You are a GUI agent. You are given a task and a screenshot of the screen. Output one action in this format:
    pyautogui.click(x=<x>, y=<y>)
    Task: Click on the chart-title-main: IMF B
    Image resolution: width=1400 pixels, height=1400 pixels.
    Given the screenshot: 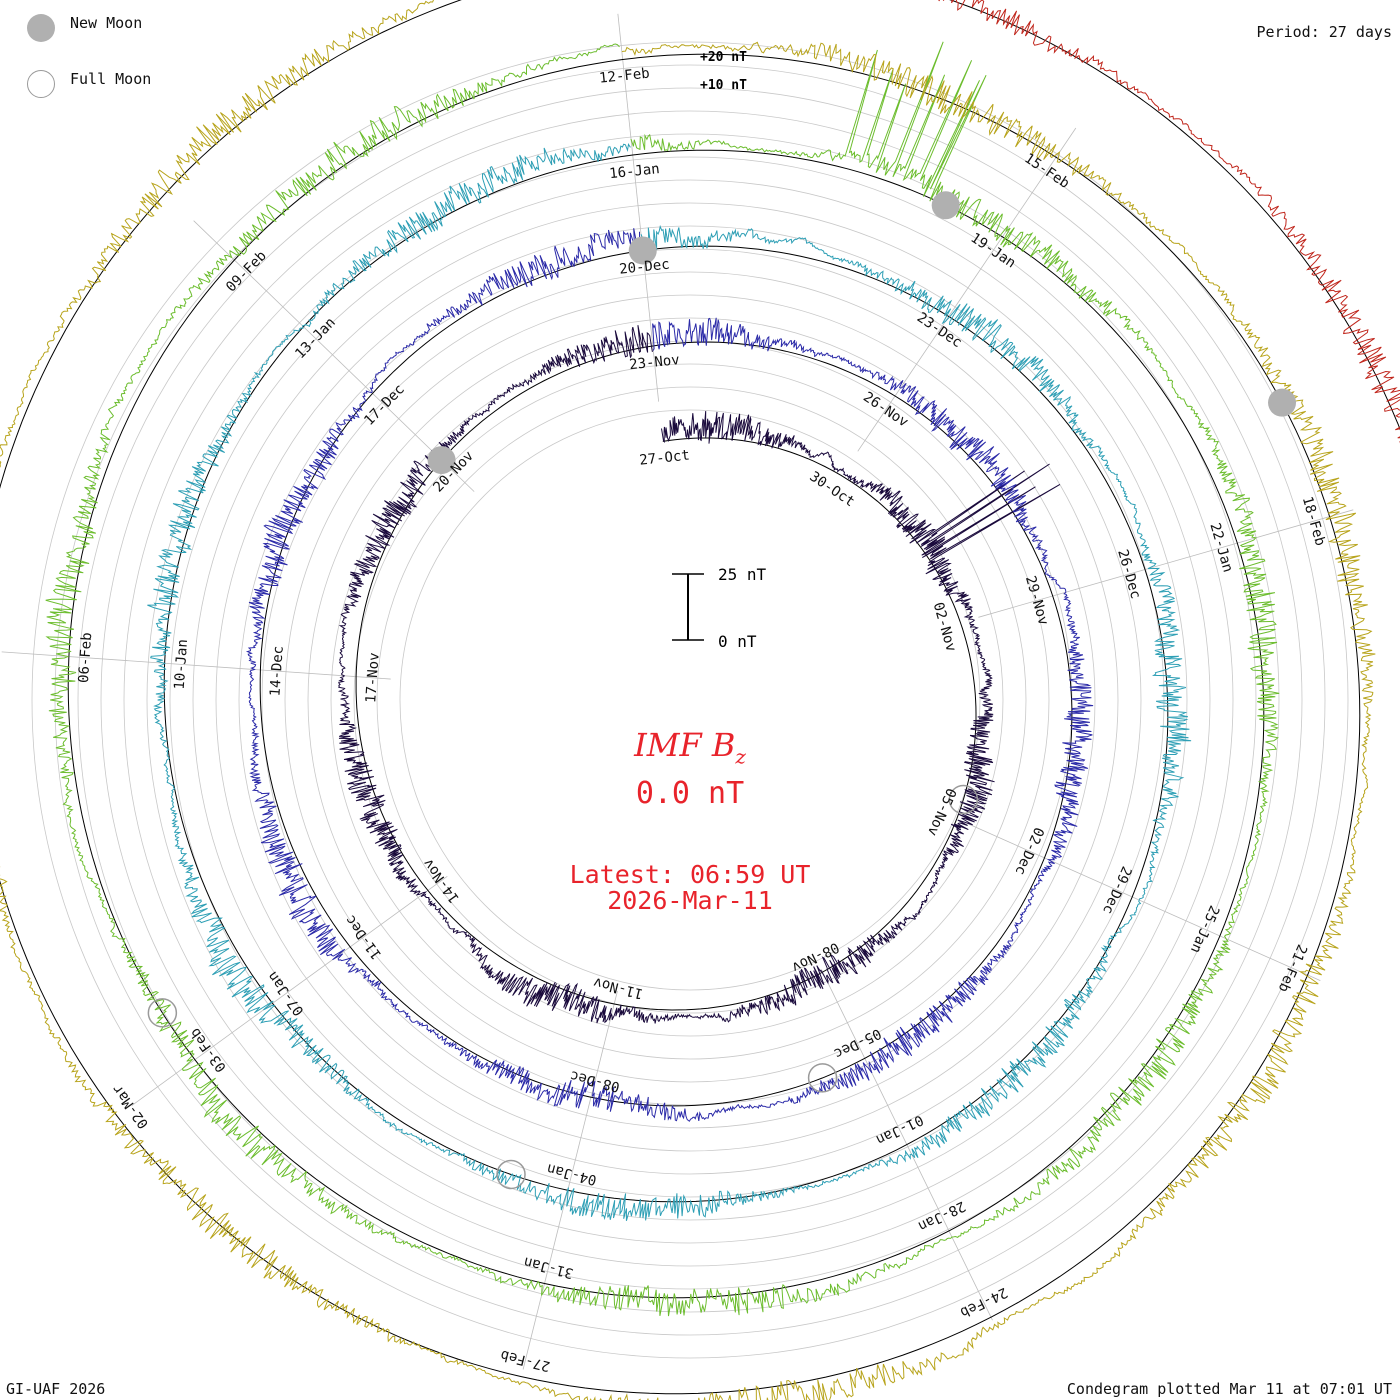 What is the action you would take?
    pyautogui.click(x=685, y=745)
    